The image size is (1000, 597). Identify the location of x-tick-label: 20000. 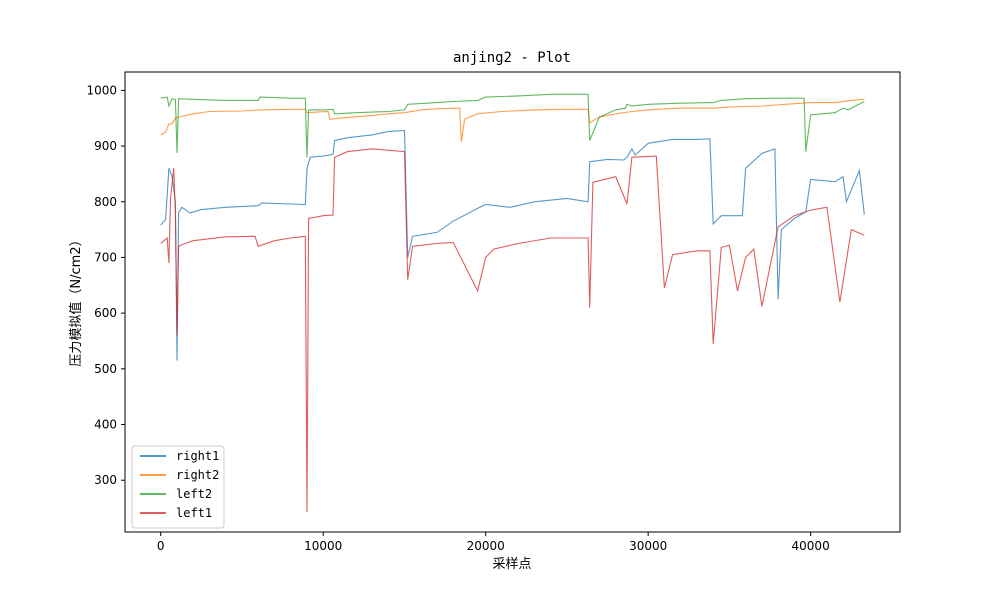
(486, 546).